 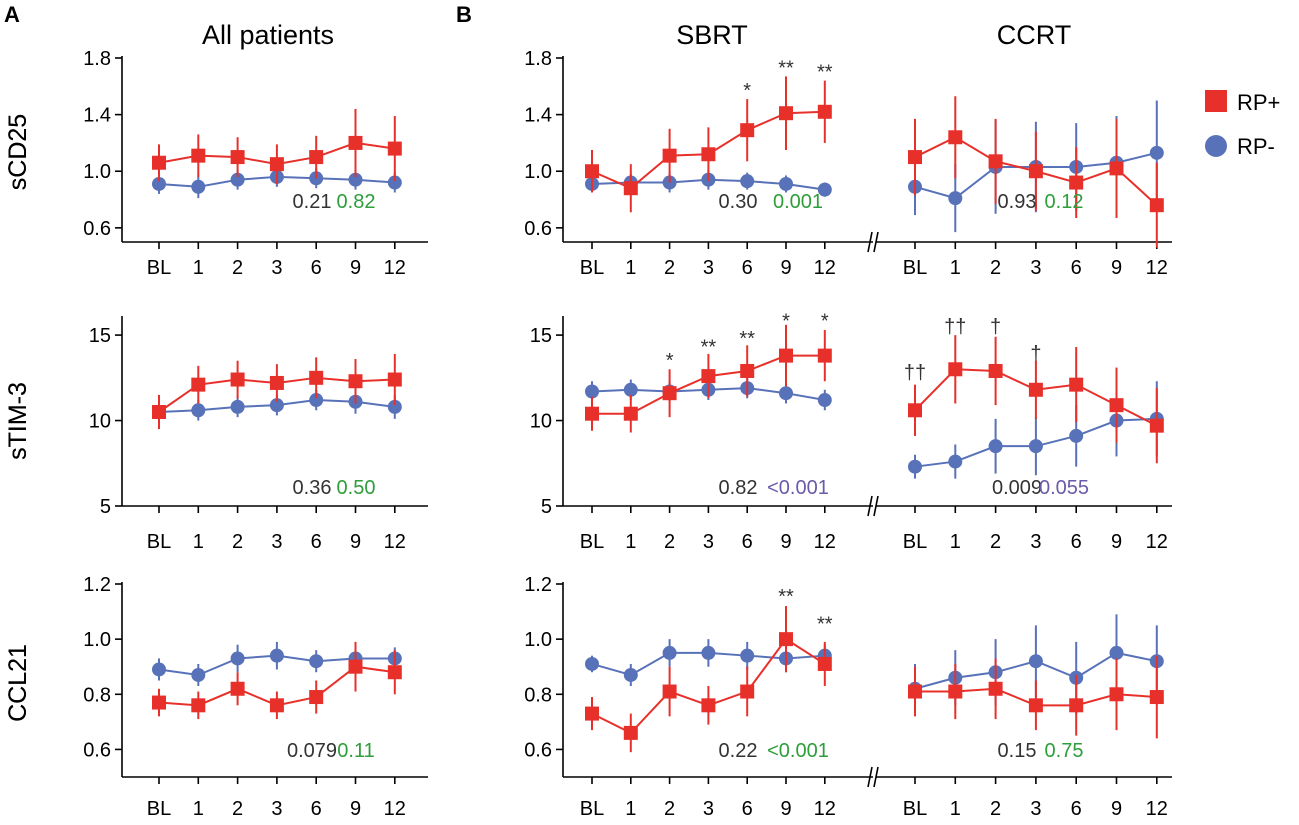 What do you see at coordinates (1256, 146) in the screenshot?
I see `legend-label-rp-minus: RP-` at bounding box center [1256, 146].